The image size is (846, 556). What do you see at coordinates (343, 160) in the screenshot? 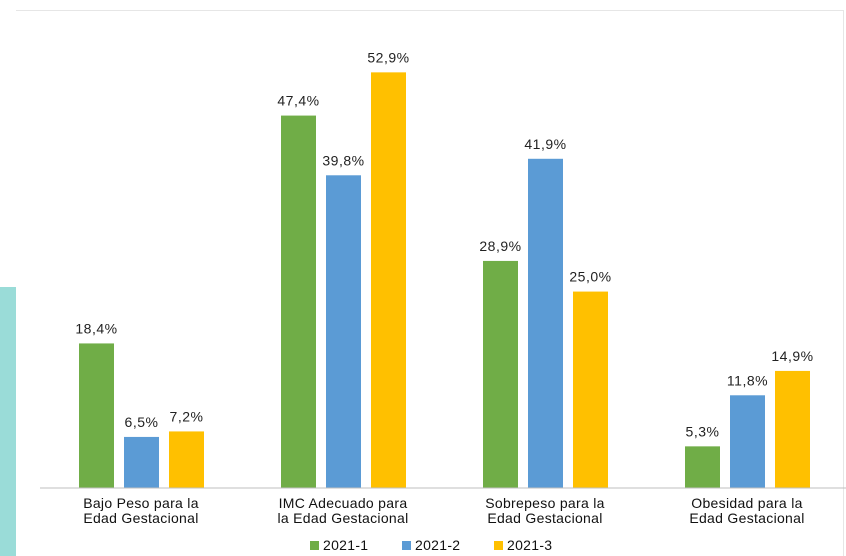
I see `value-label-2021-2-cat-2: 39,8%` at bounding box center [343, 160].